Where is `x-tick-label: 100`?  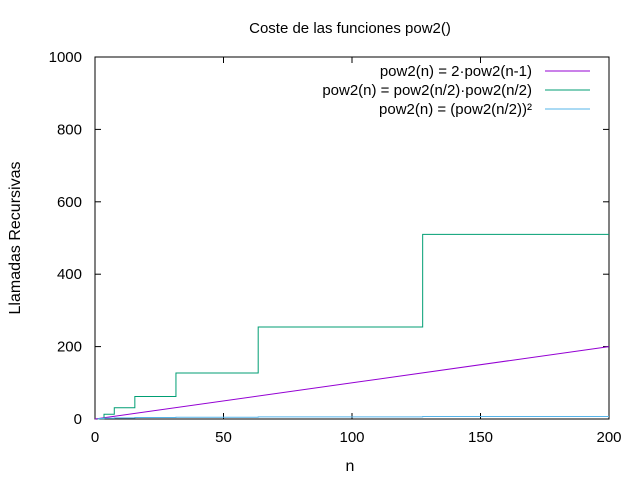 x-tick-label: 100 is located at coordinates (351, 437).